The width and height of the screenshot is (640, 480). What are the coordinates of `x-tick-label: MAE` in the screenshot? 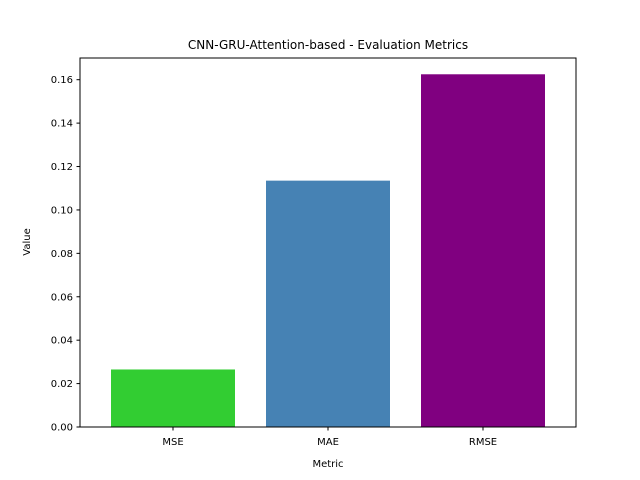 It's located at (328, 442).